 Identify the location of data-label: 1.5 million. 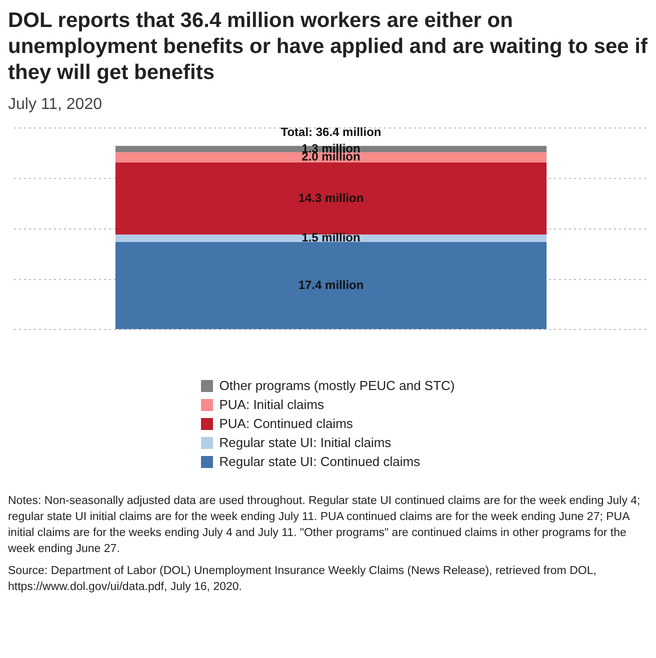
(331, 237).